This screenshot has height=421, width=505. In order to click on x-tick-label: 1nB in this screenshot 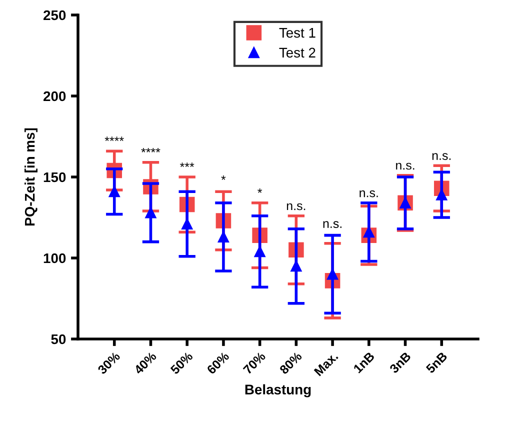, I will do `click(364, 363)`.